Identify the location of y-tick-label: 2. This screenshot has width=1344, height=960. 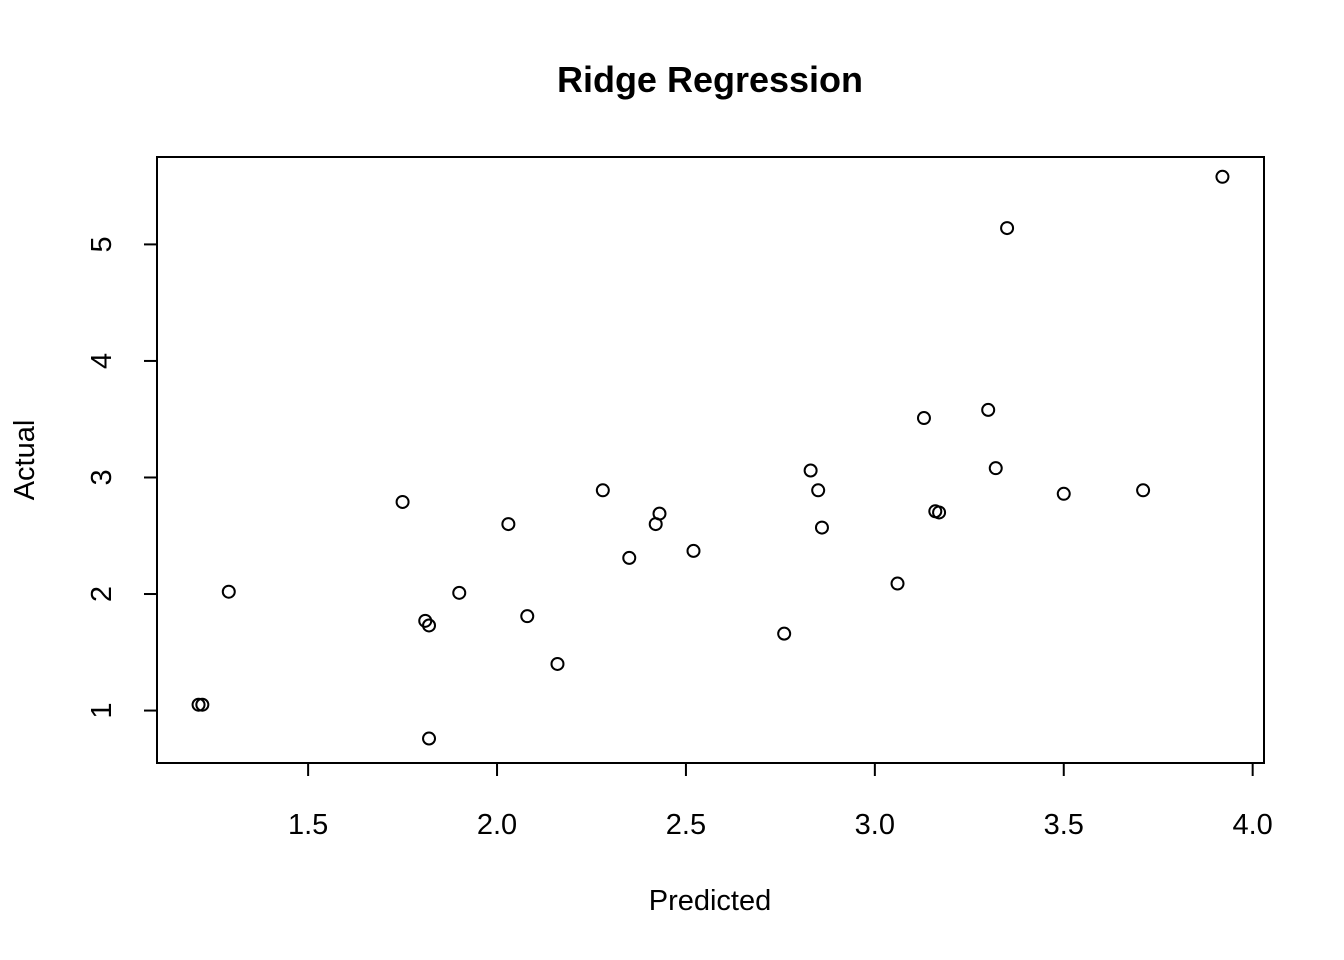
(102, 594).